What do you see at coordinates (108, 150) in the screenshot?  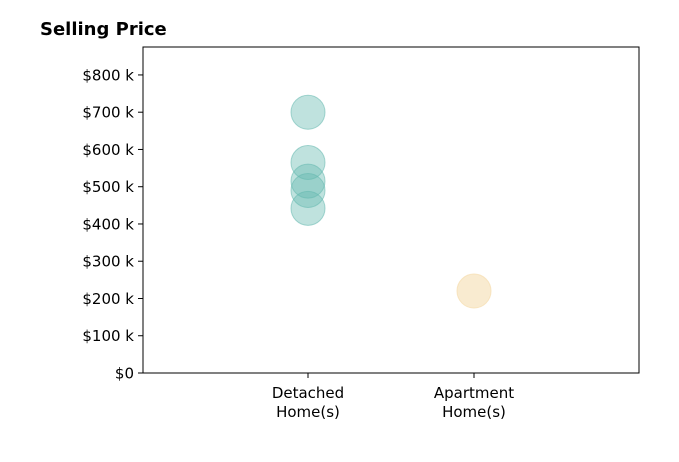 I see `y-tick-label: $600 k` at bounding box center [108, 150].